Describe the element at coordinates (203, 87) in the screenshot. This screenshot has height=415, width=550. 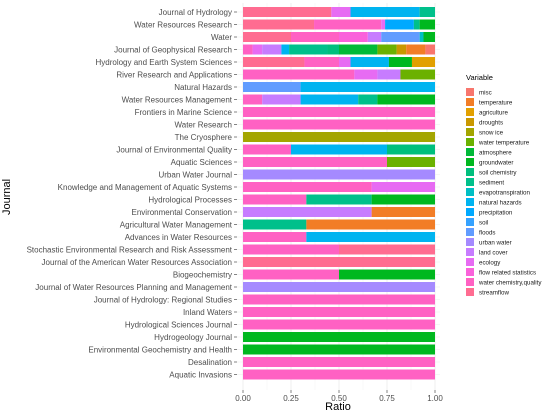
I see `y-tick-label: Natural Hazards` at that location.